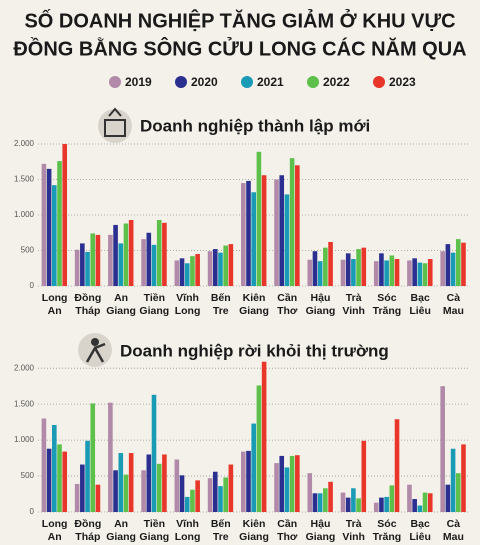 Image resolution: width=480 pixels, height=545 pixels. I want to click on y-tick-label: 2.000, so click(24, 143).